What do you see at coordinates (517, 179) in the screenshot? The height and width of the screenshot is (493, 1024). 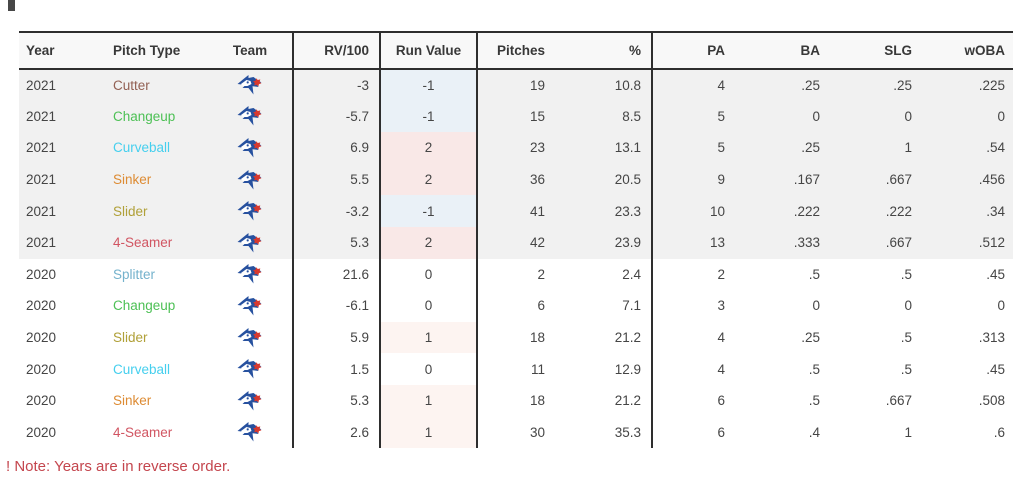 I see `pitches-cell: 36` at bounding box center [517, 179].